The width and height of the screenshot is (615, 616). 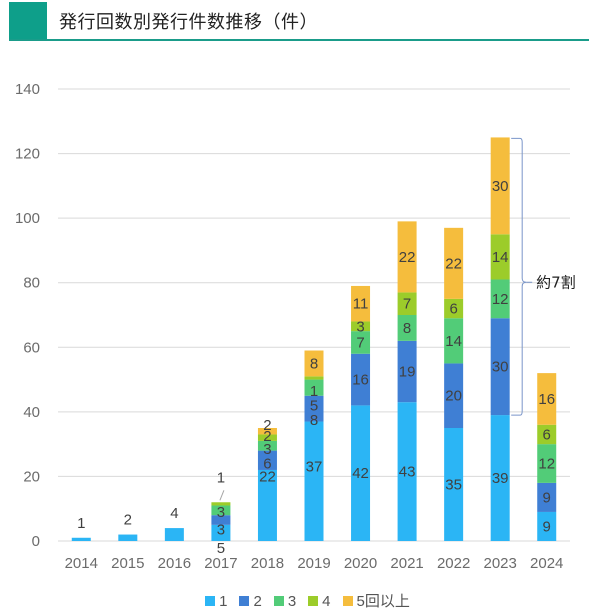 I want to click on legend: 1 2 3 4 5回以上, so click(x=307, y=600).